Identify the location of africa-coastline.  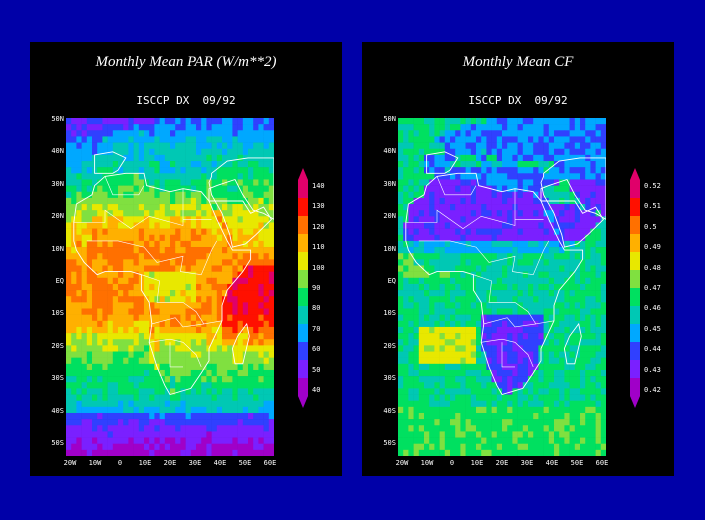
(494, 284).